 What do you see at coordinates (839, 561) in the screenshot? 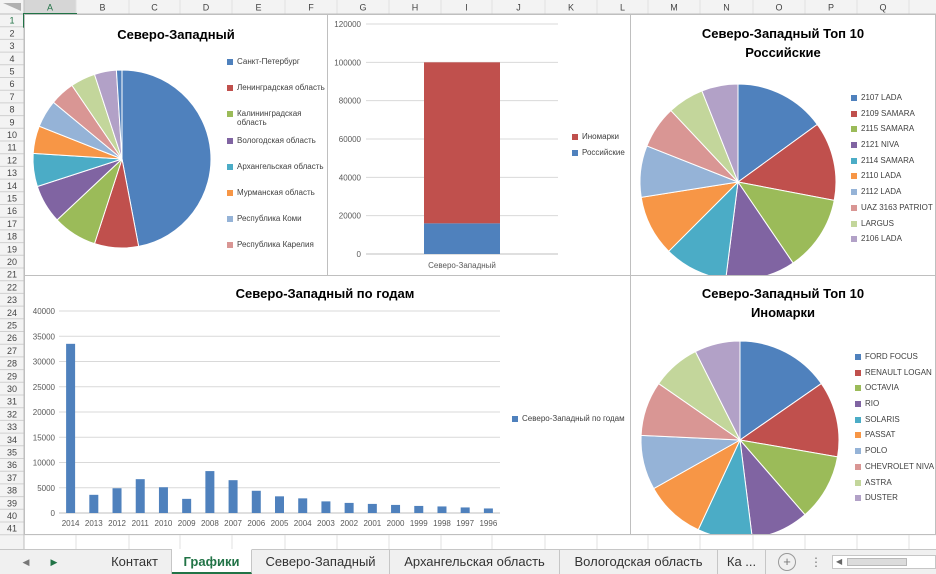
I see `scroll-left-icon: ◀` at bounding box center [839, 561].